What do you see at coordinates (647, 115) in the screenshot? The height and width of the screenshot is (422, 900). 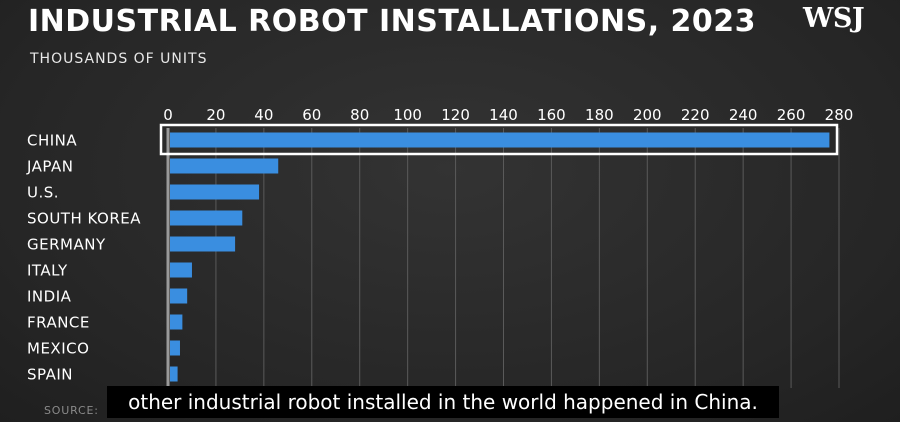 I see `x-tick-label: 200` at bounding box center [647, 115].